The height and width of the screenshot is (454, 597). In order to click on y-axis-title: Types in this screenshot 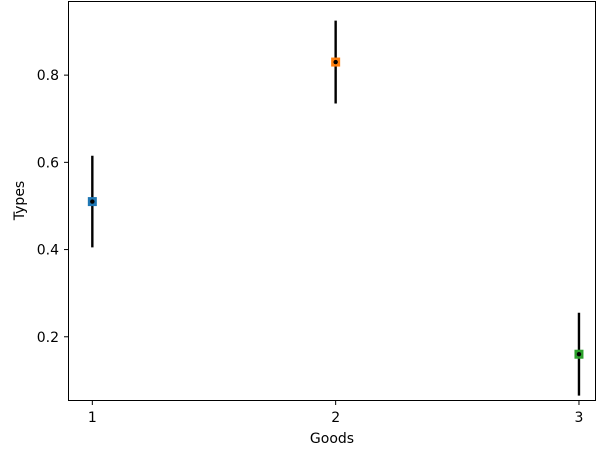, I will do `click(20, 201)`.